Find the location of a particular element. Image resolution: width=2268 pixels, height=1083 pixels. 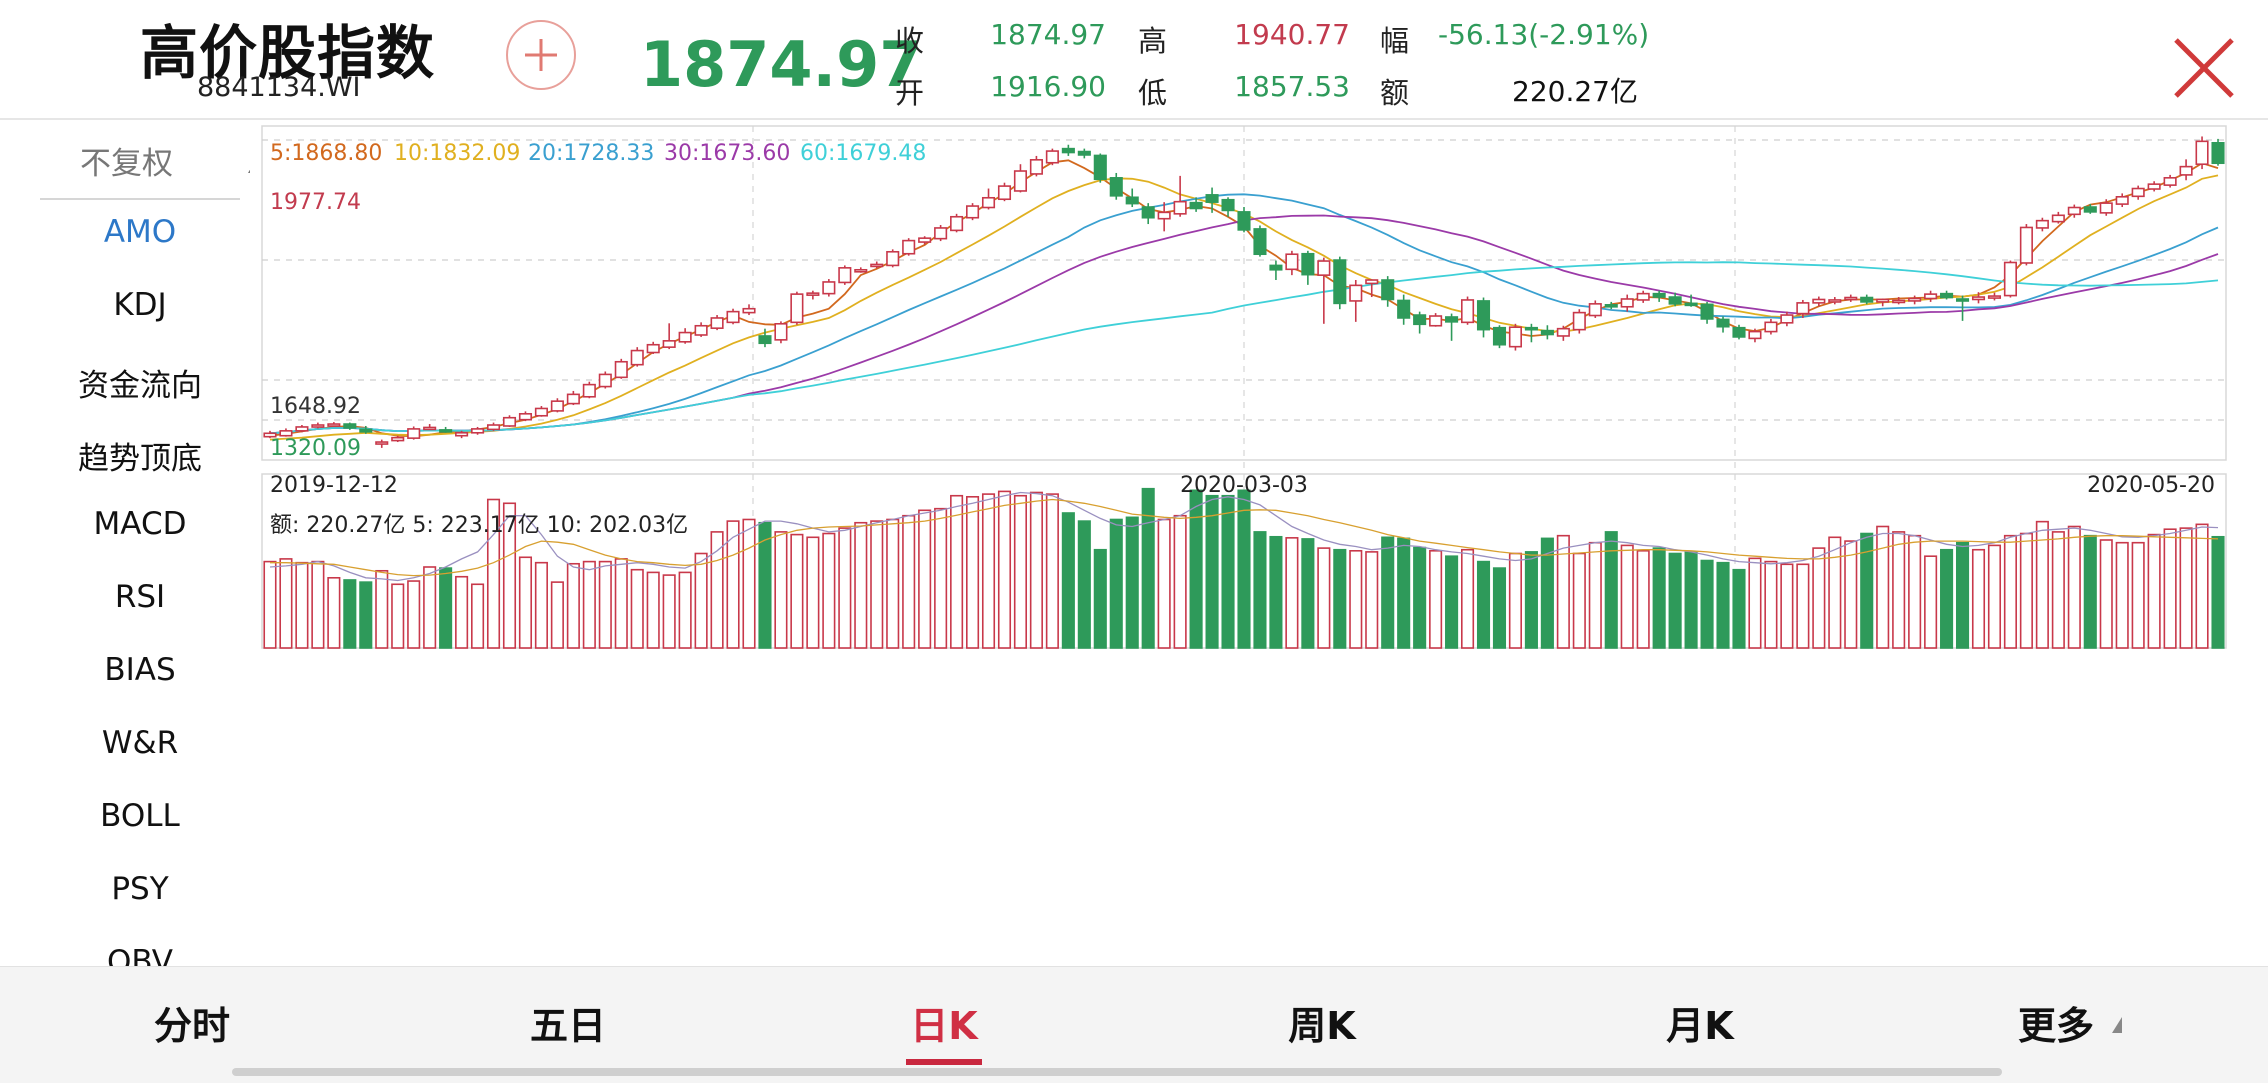

tab-five-day: 五日 is located at coordinates (568, 1026).